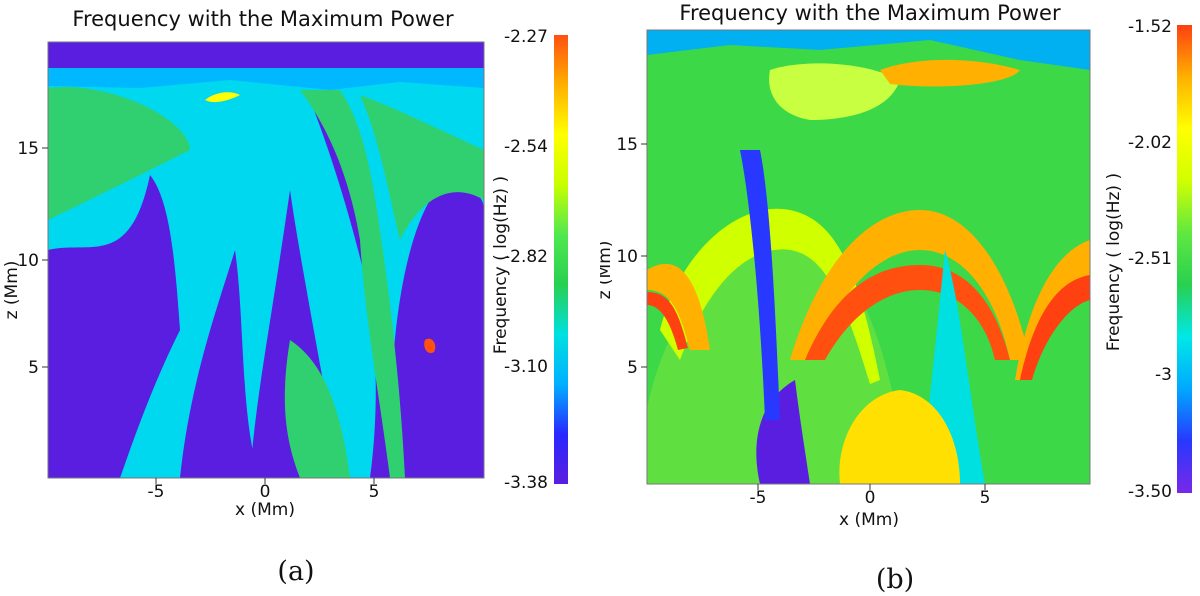 Image resolution: width=1200 pixels, height=596 pixels. I want to click on heatmap-a-violet-right, so click(437, 333).